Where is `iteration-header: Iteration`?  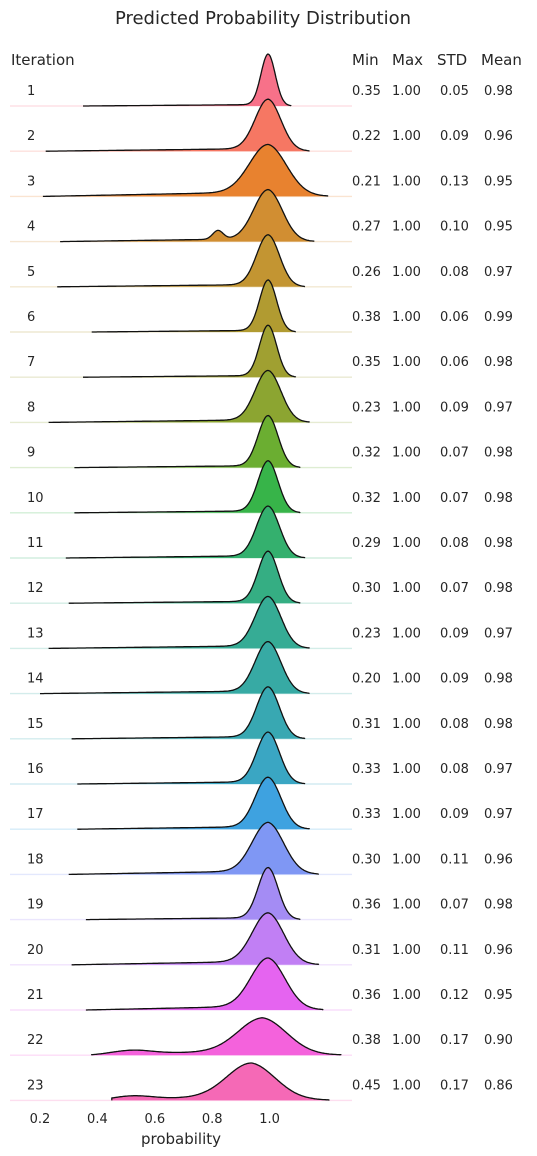
iteration-header: Iteration is located at coordinates (43, 60).